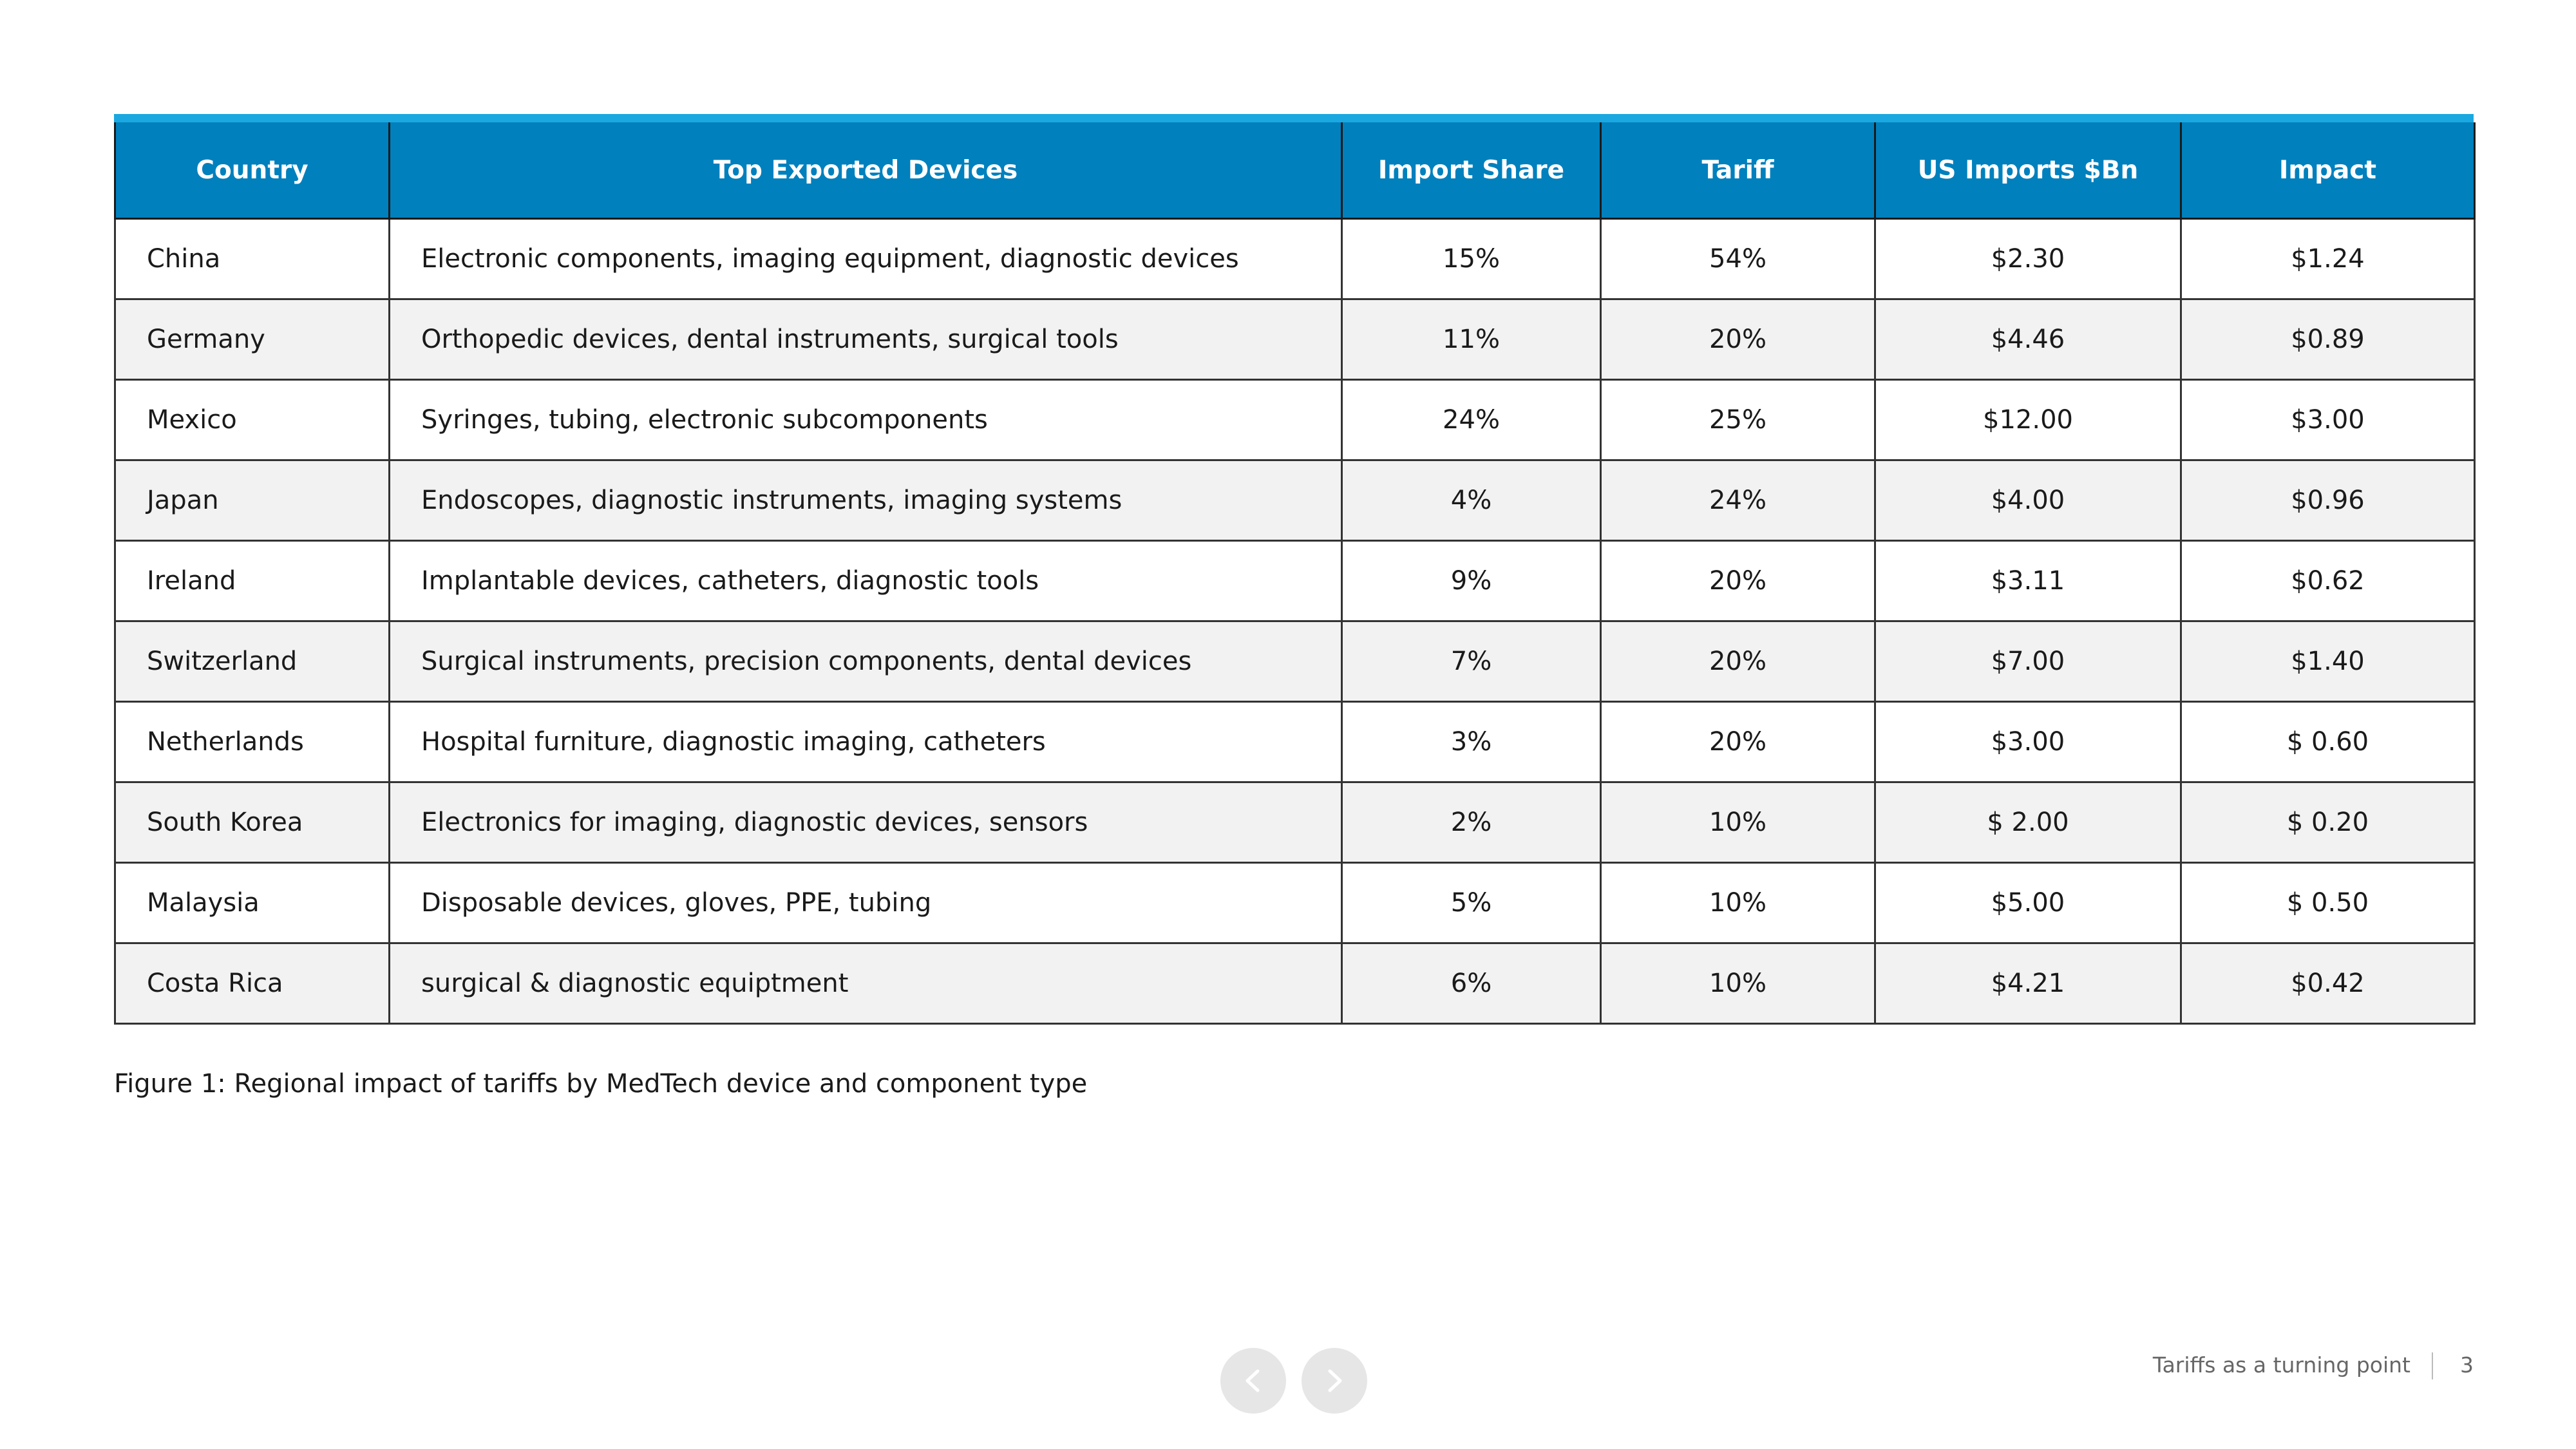 The image size is (2576, 1449). I want to click on table-accent, so click(1294, 118).